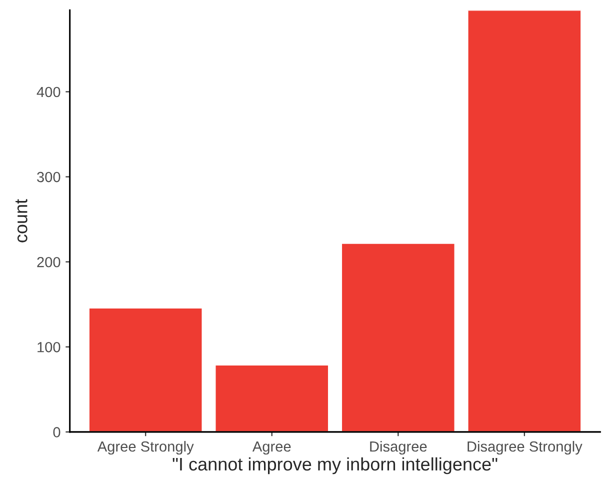 Image resolution: width=602 pixels, height=481 pixels. I want to click on y-tick-label: 100, so click(49, 347).